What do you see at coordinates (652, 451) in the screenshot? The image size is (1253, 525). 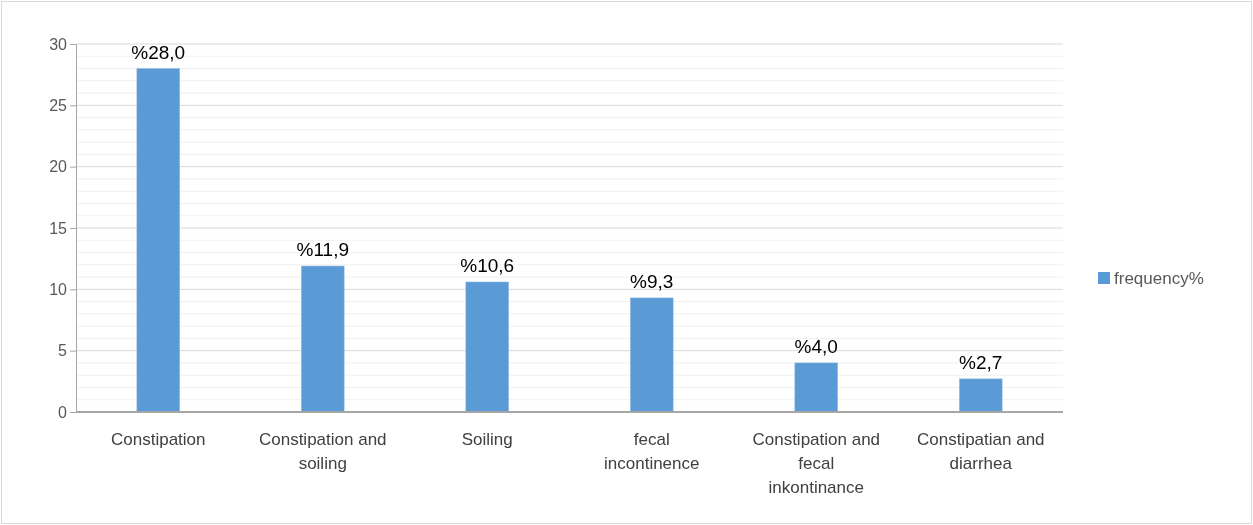 I see `x-tick-label: fecal incontinence` at bounding box center [652, 451].